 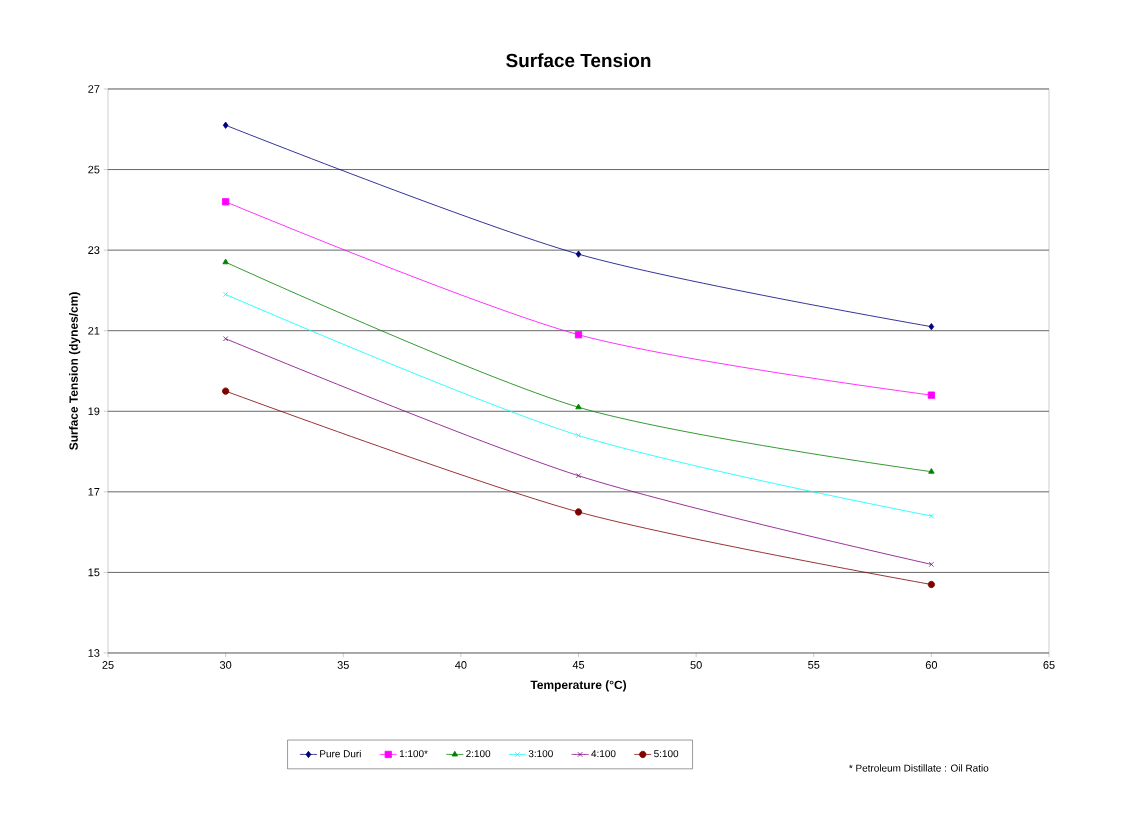 What do you see at coordinates (919, 768) in the screenshot?
I see `text: * Petroleum Distillate : Oil Ratio` at bounding box center [919, 768].